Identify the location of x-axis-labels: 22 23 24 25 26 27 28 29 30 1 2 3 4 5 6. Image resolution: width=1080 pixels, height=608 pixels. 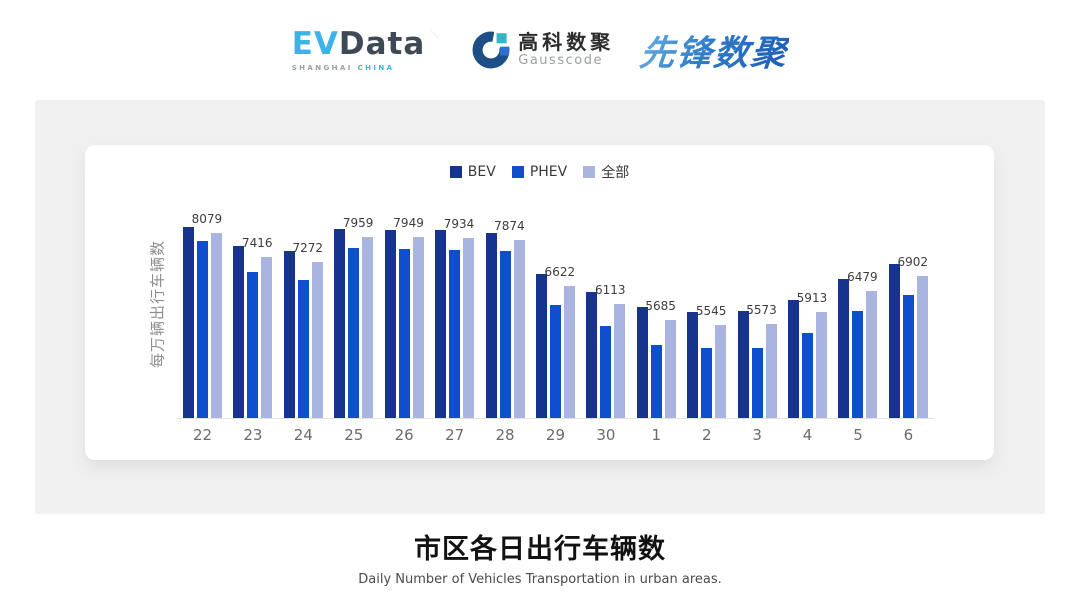
(555, 435).